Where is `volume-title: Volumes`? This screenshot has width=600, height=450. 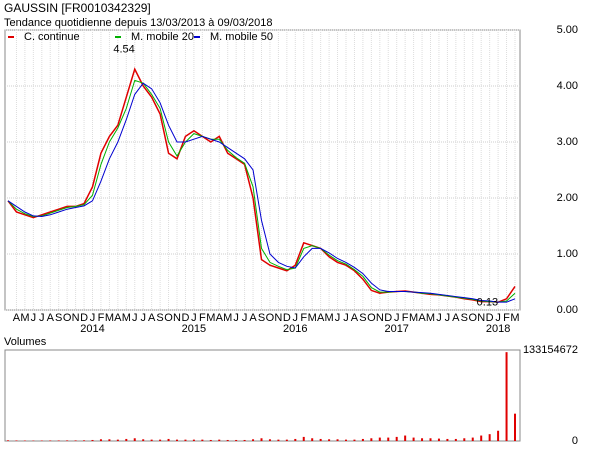 volume-title: Volumes is located at coordinates (25, 342).